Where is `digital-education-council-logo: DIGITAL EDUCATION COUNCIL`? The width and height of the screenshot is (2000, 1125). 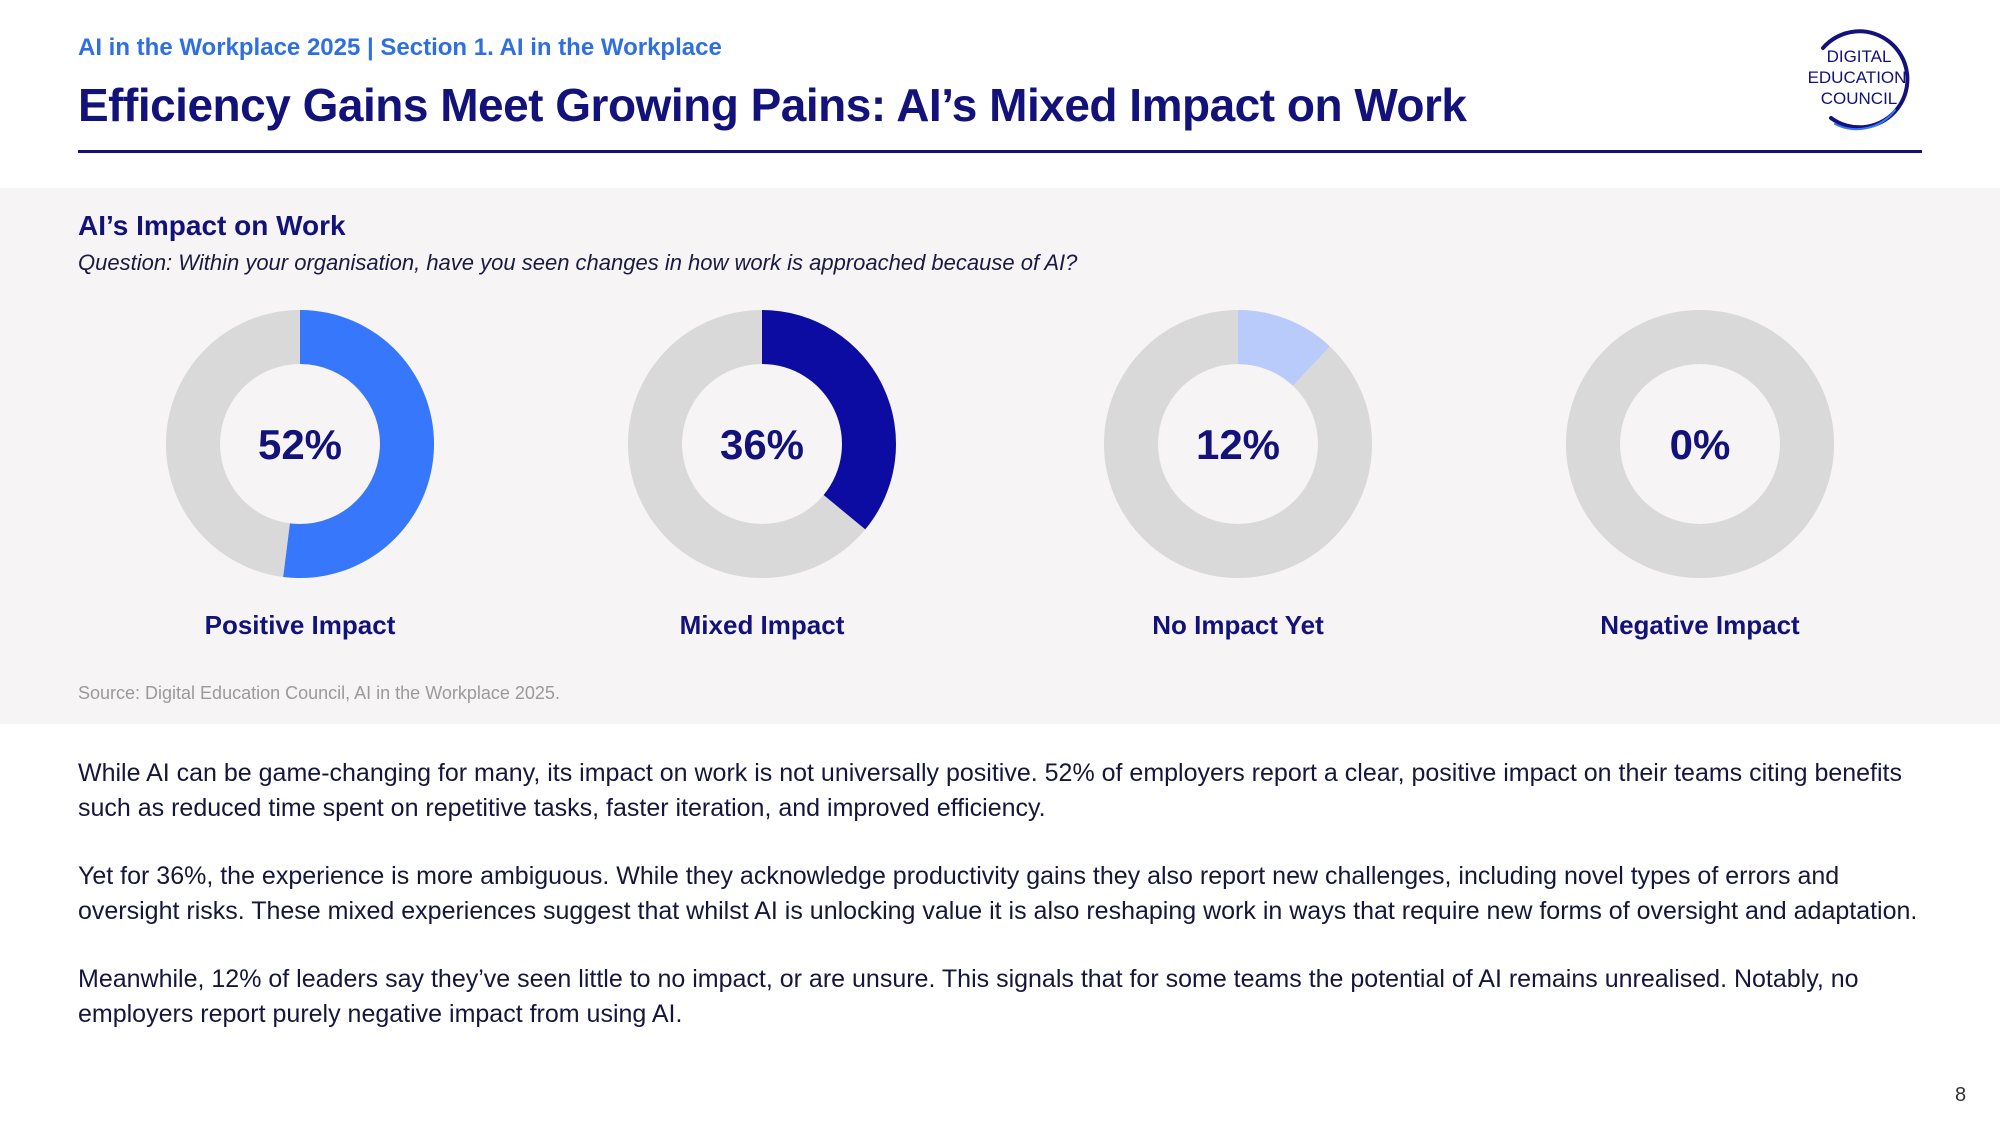
digital-education-council-logo: DIGITAL EDUCATION COUNCIL is located at coordinates (1859, 80).